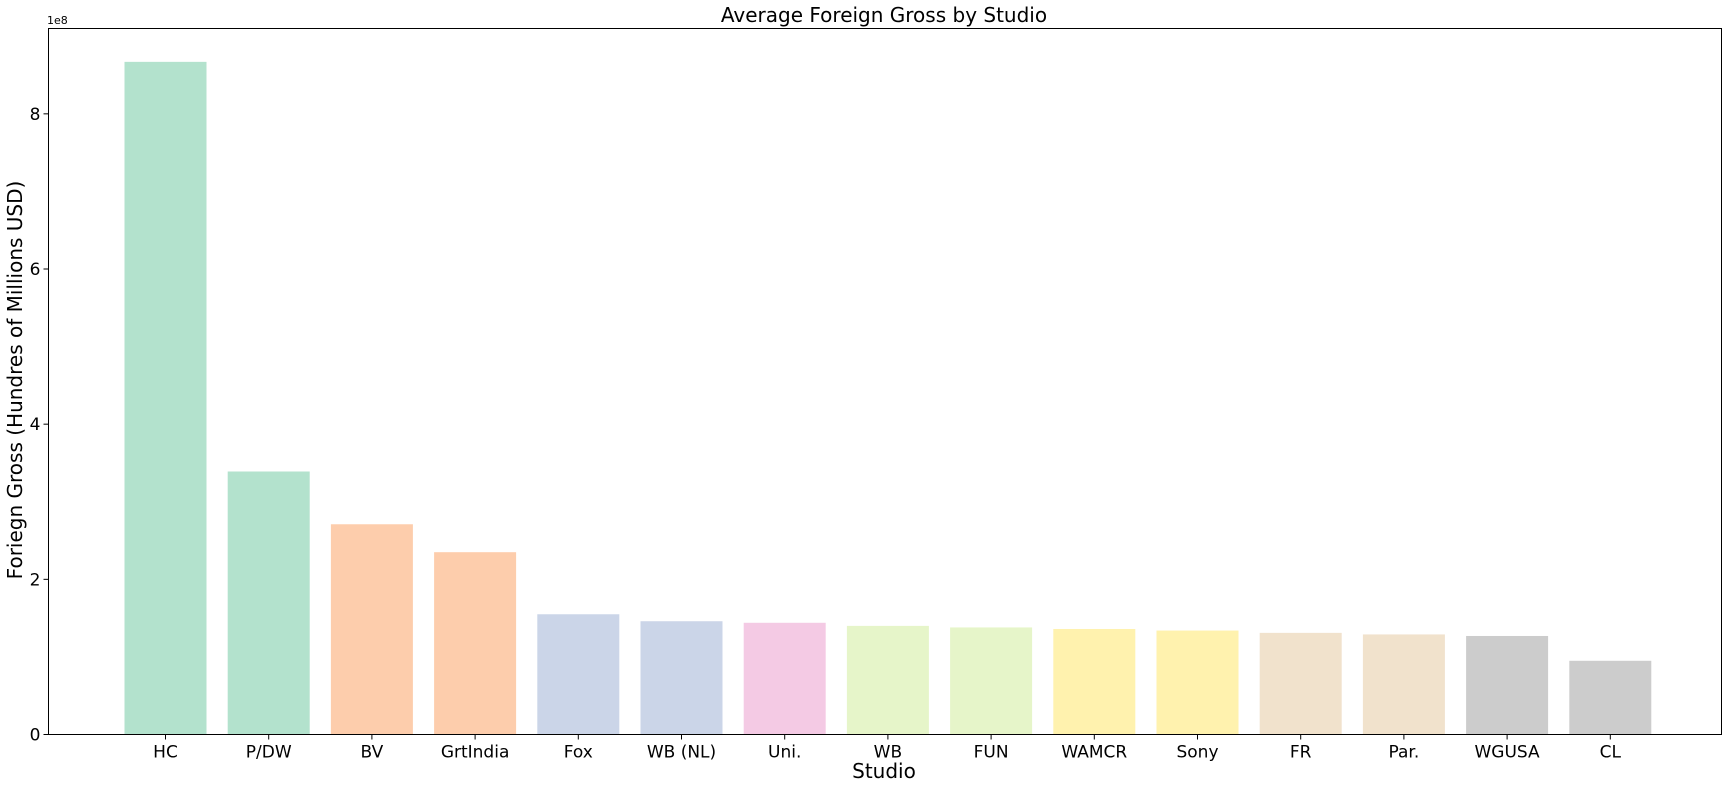 The width and height of the screenshot is (1729, 790). Describe the element at coordinates (784, 678) in the screenshot. I see `bar-uni` at that location.